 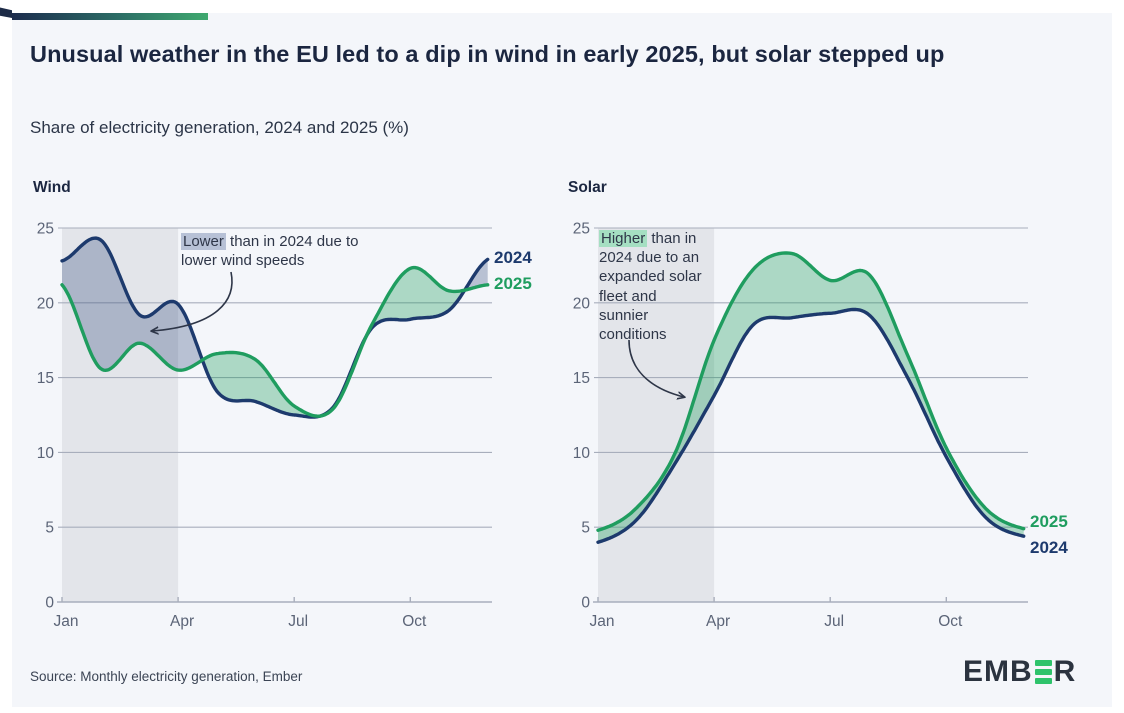 I want to click on solar-series-label-2024: 2024, so click(x=1049, y=547).